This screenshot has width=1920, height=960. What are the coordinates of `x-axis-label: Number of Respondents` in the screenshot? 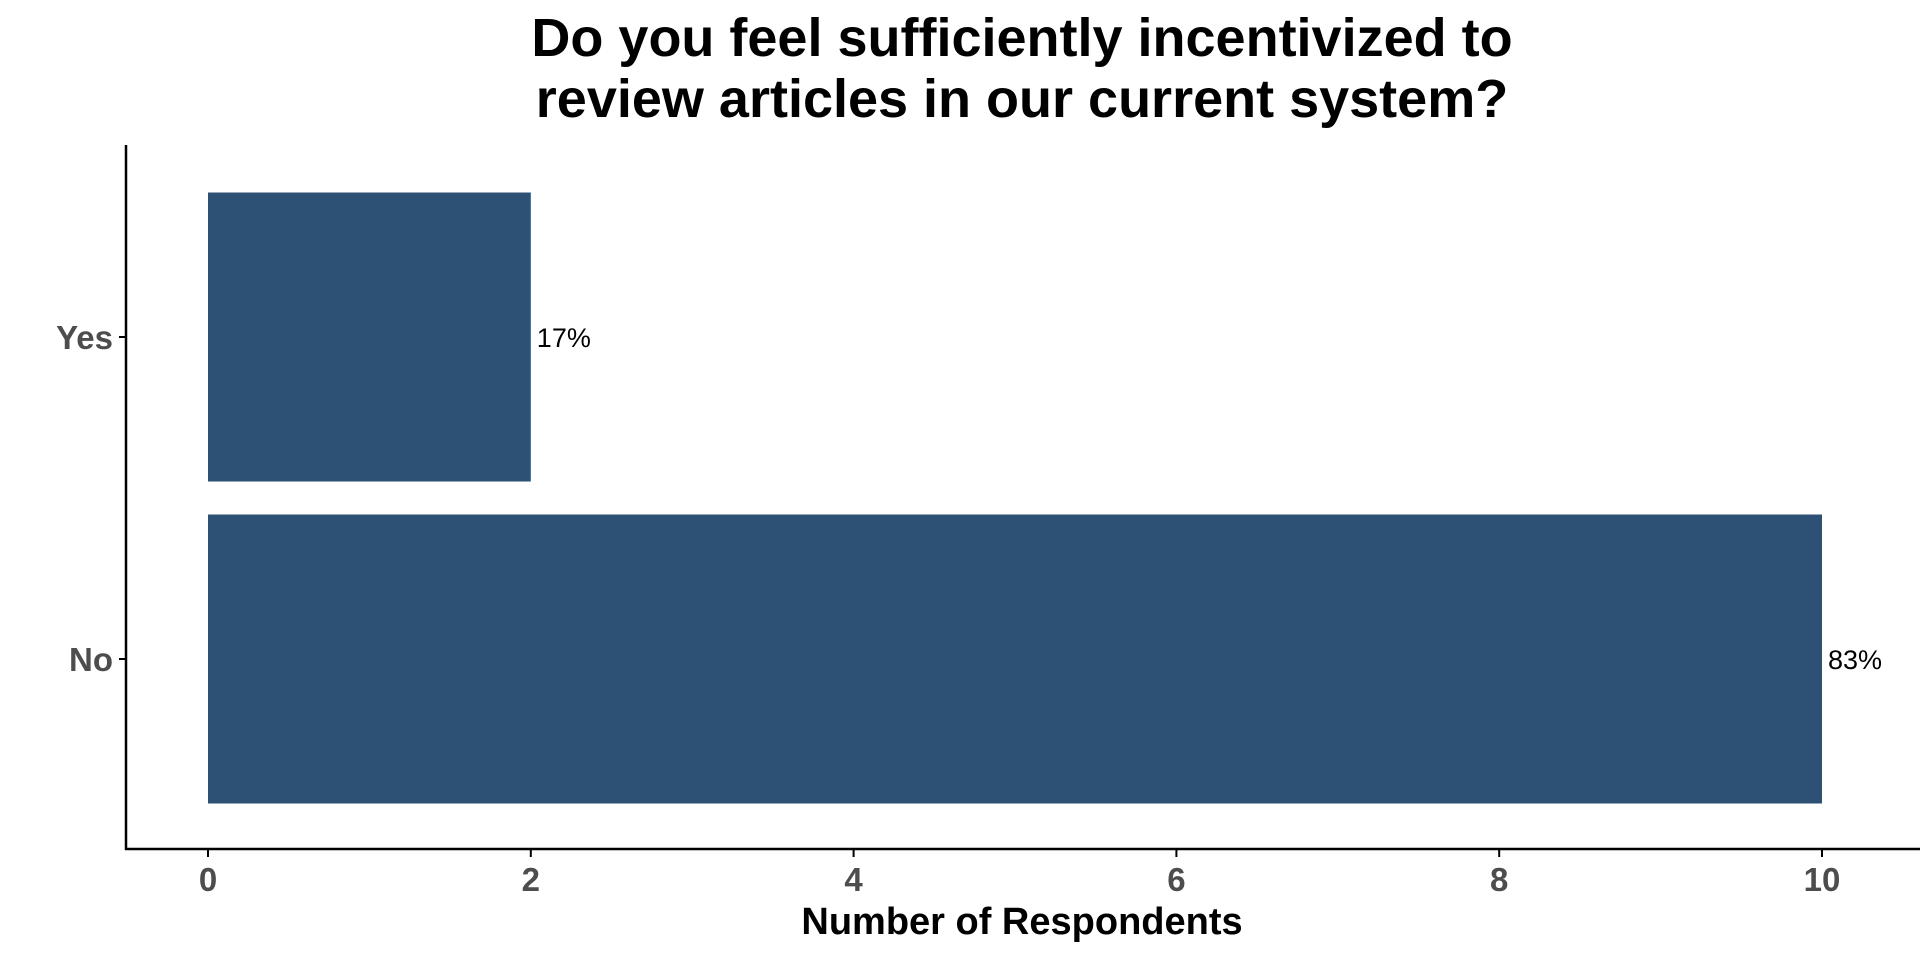 It's located at (1021, 922).